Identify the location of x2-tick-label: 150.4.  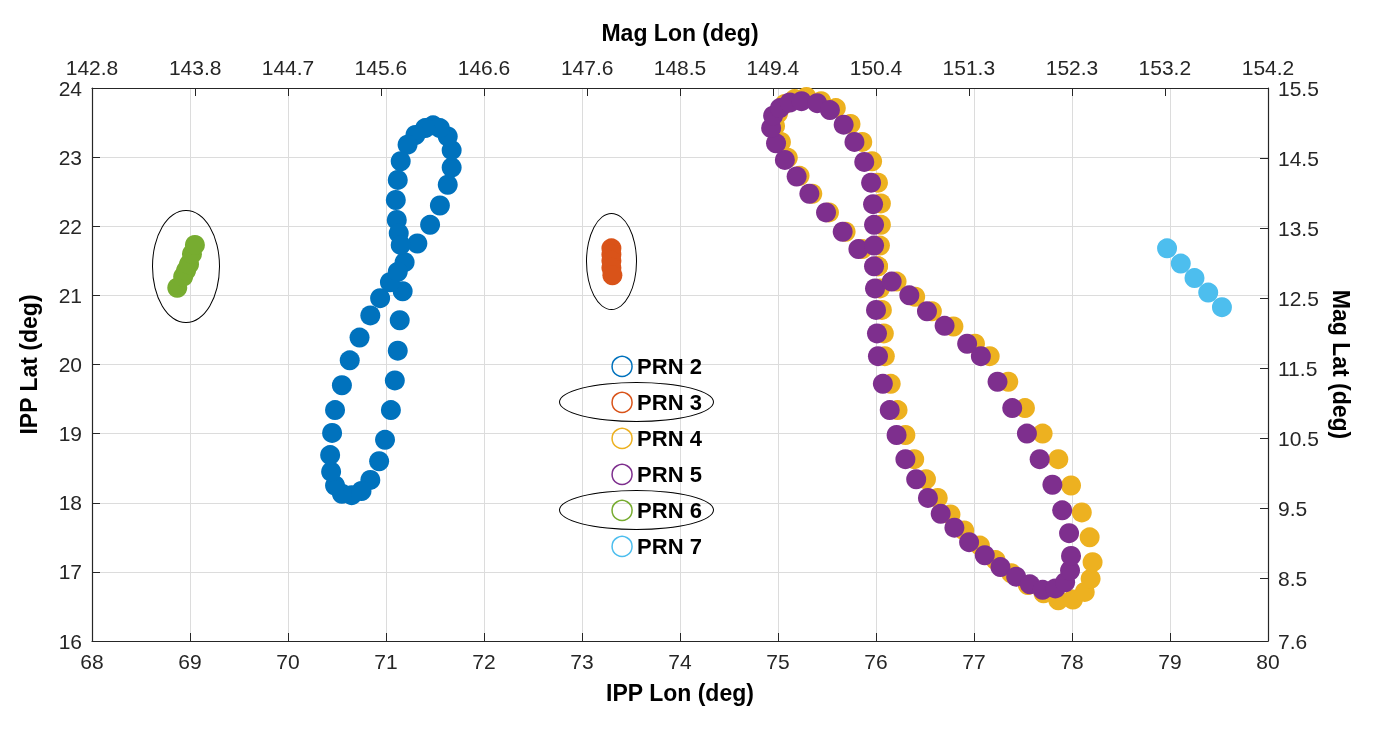
(876, 67).